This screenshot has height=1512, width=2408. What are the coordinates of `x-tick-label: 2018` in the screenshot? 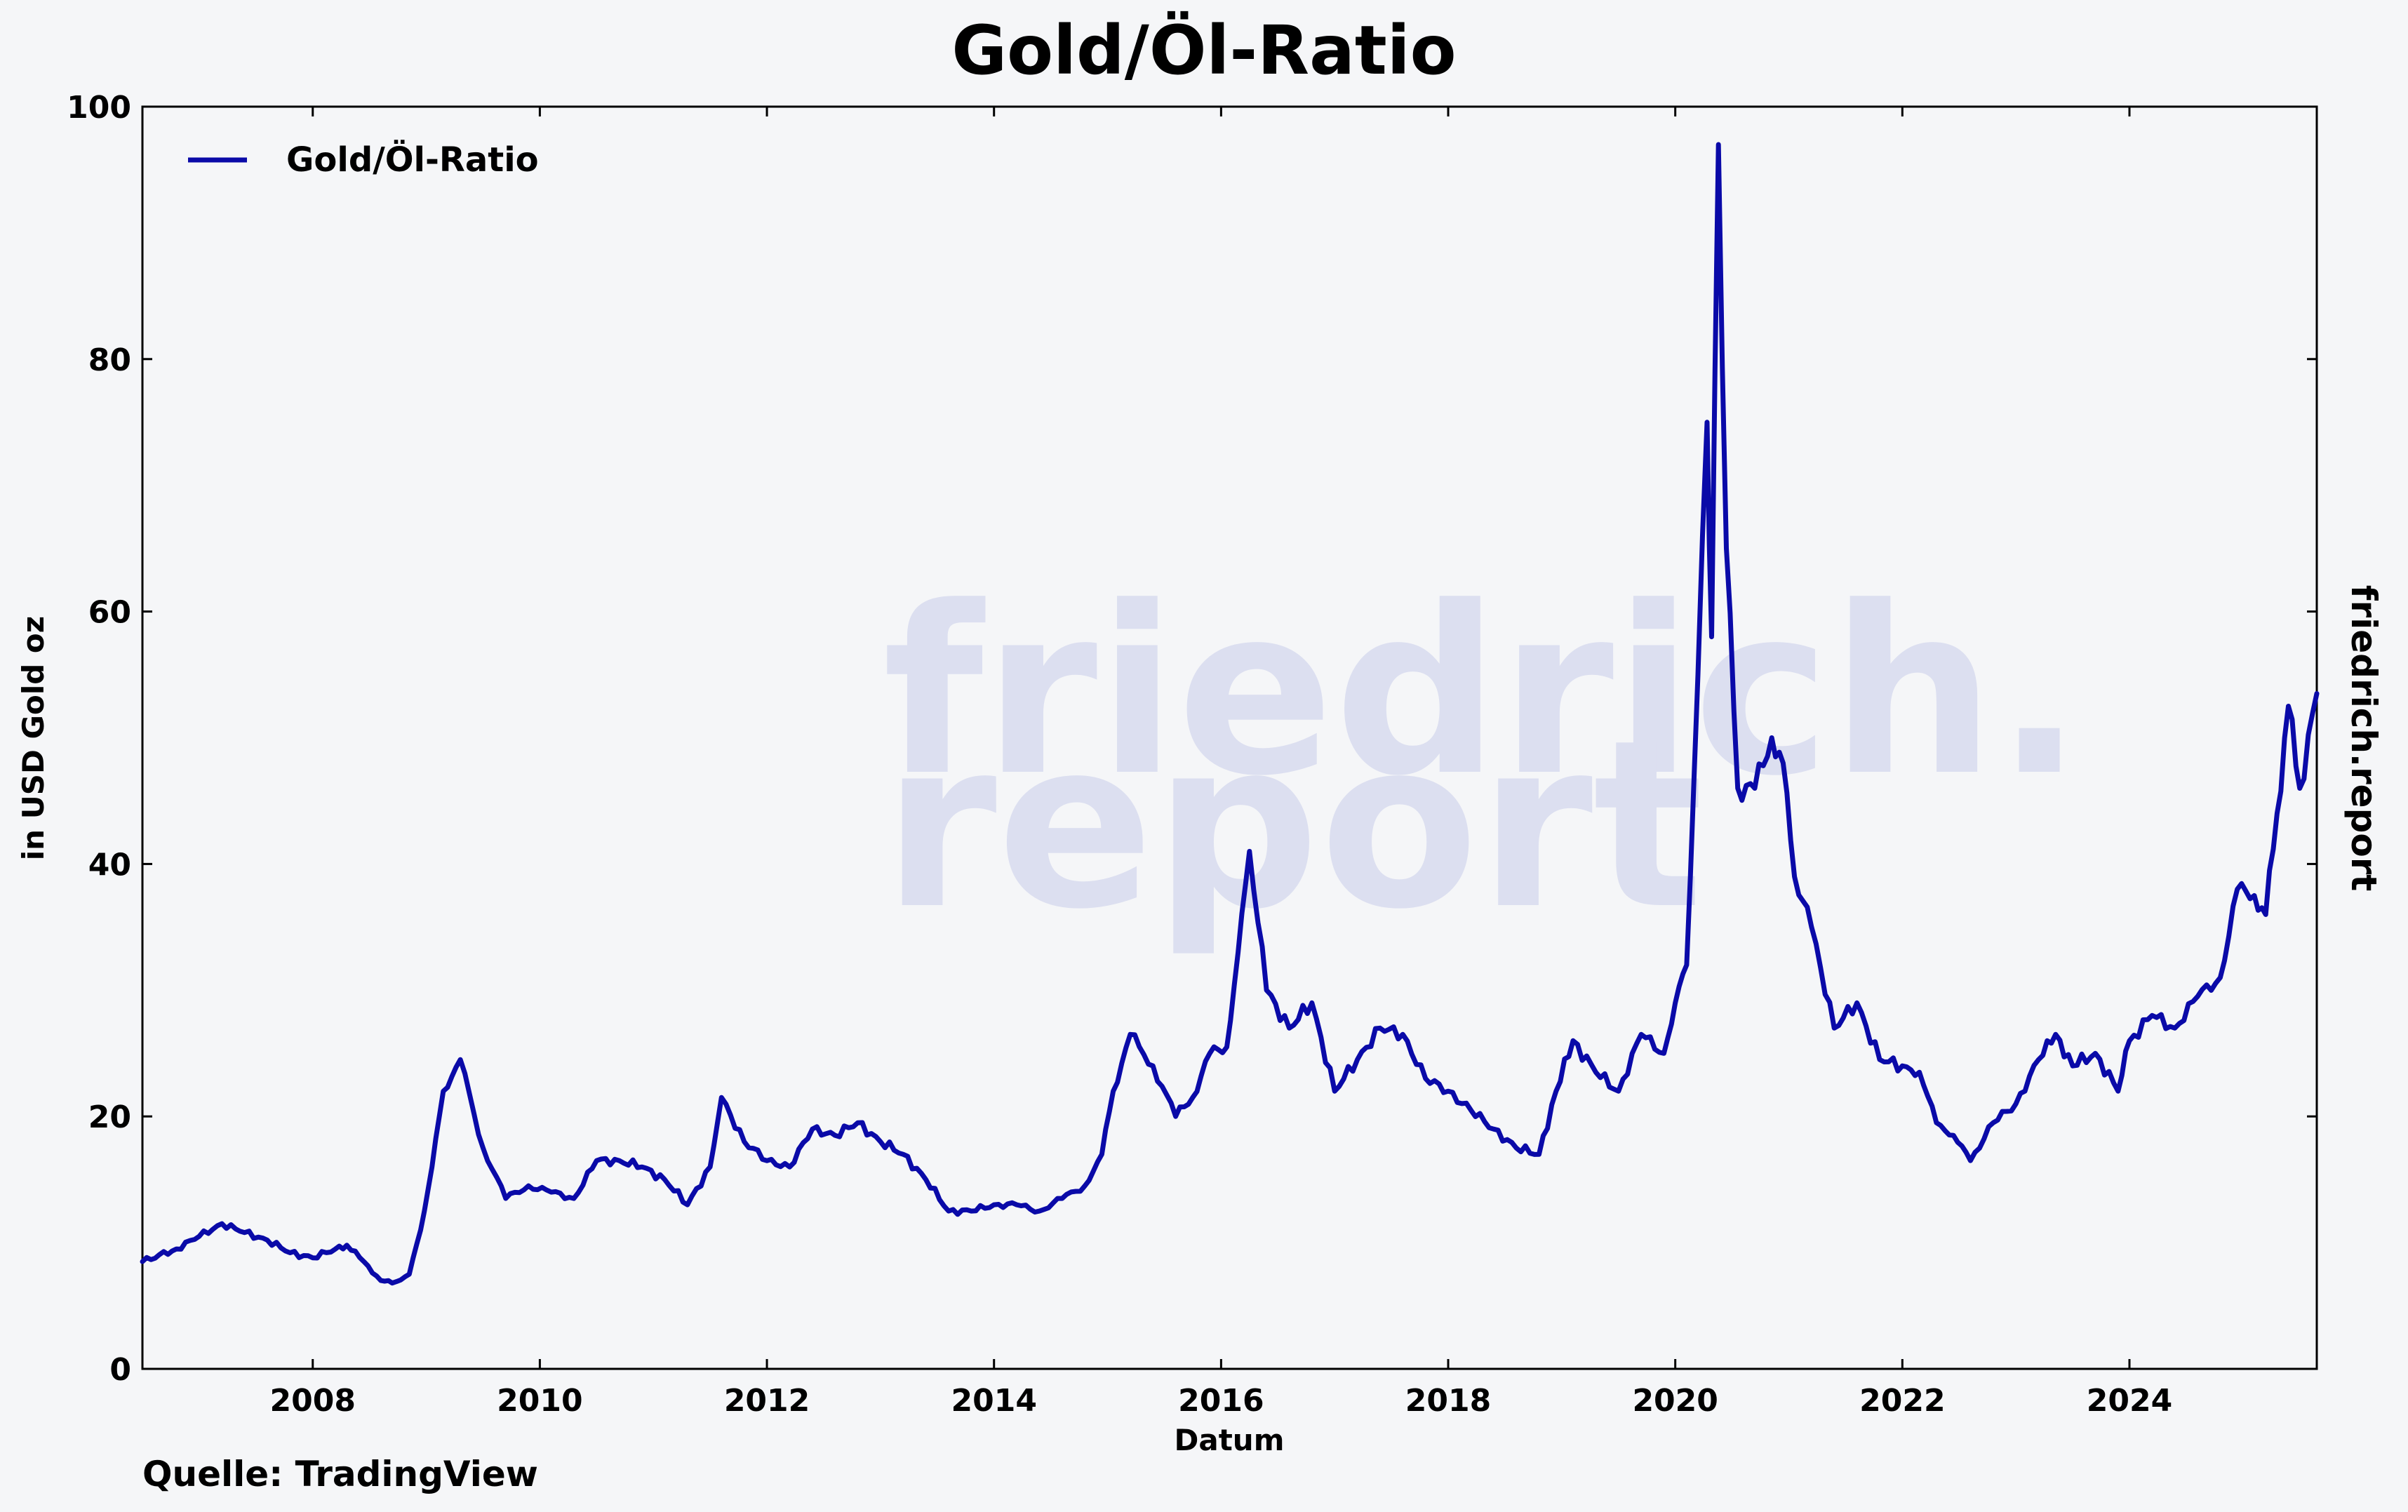 It's located at (1448, 1401).